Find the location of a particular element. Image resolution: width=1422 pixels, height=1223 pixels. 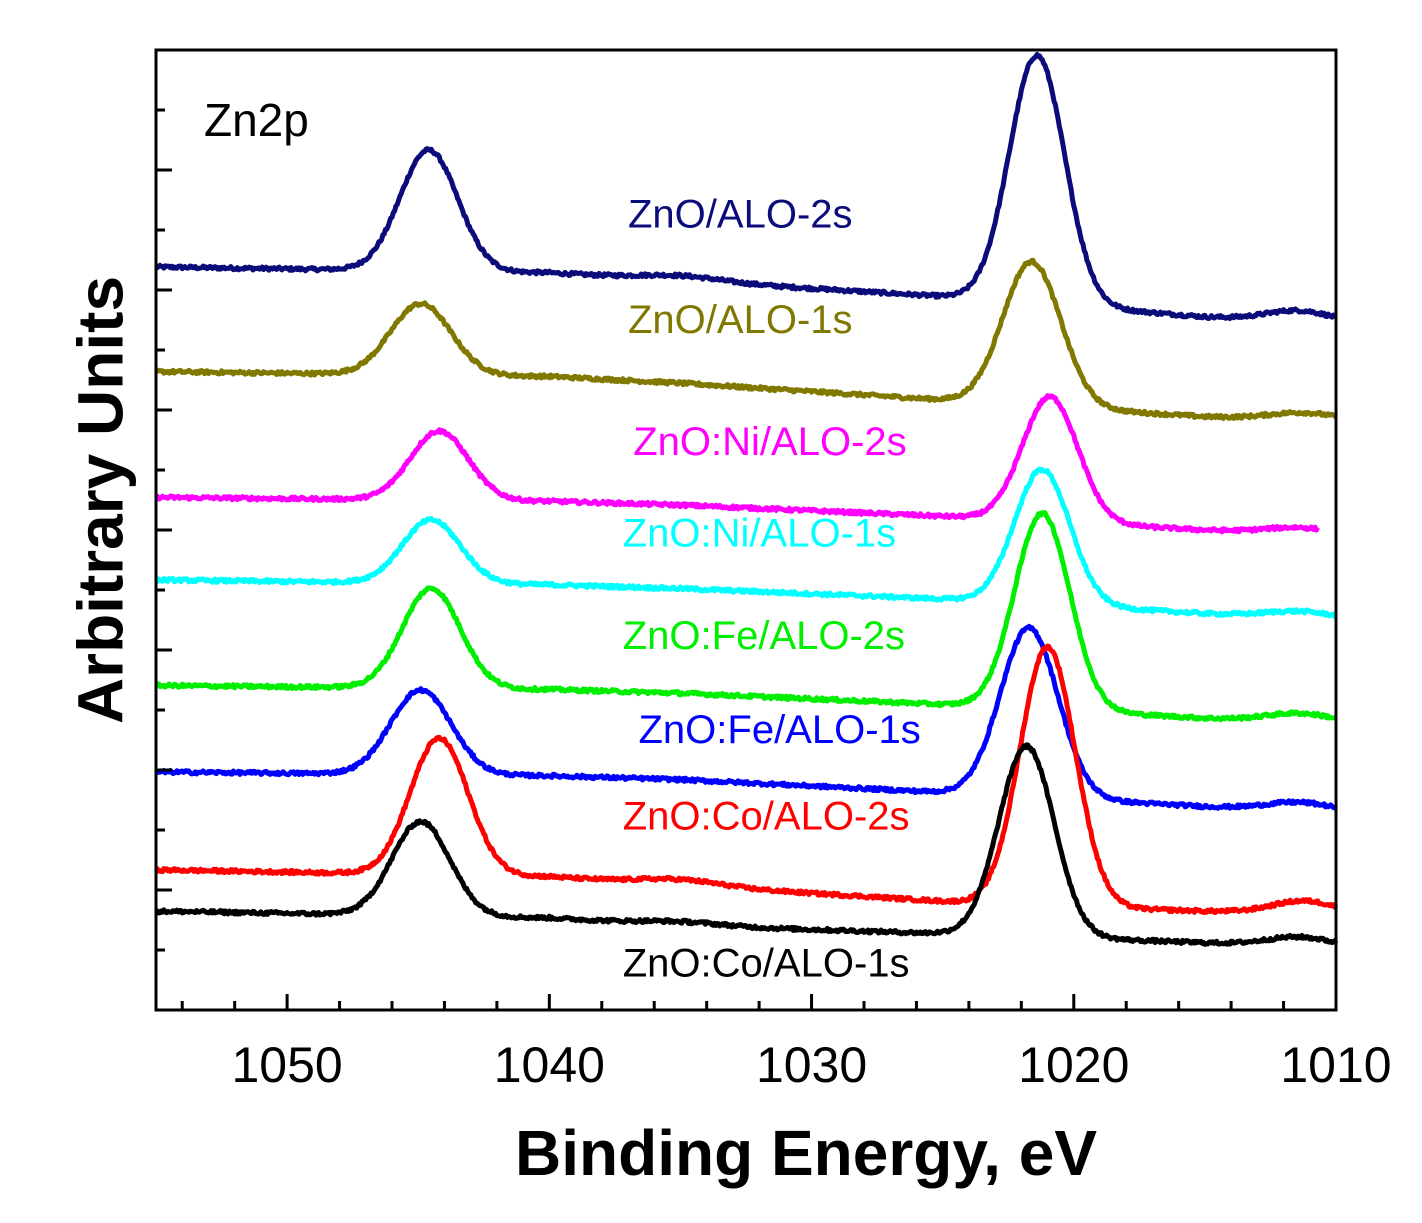

series-label: ZnO:Co/ALO-1s is located at coordinates (766, 963).